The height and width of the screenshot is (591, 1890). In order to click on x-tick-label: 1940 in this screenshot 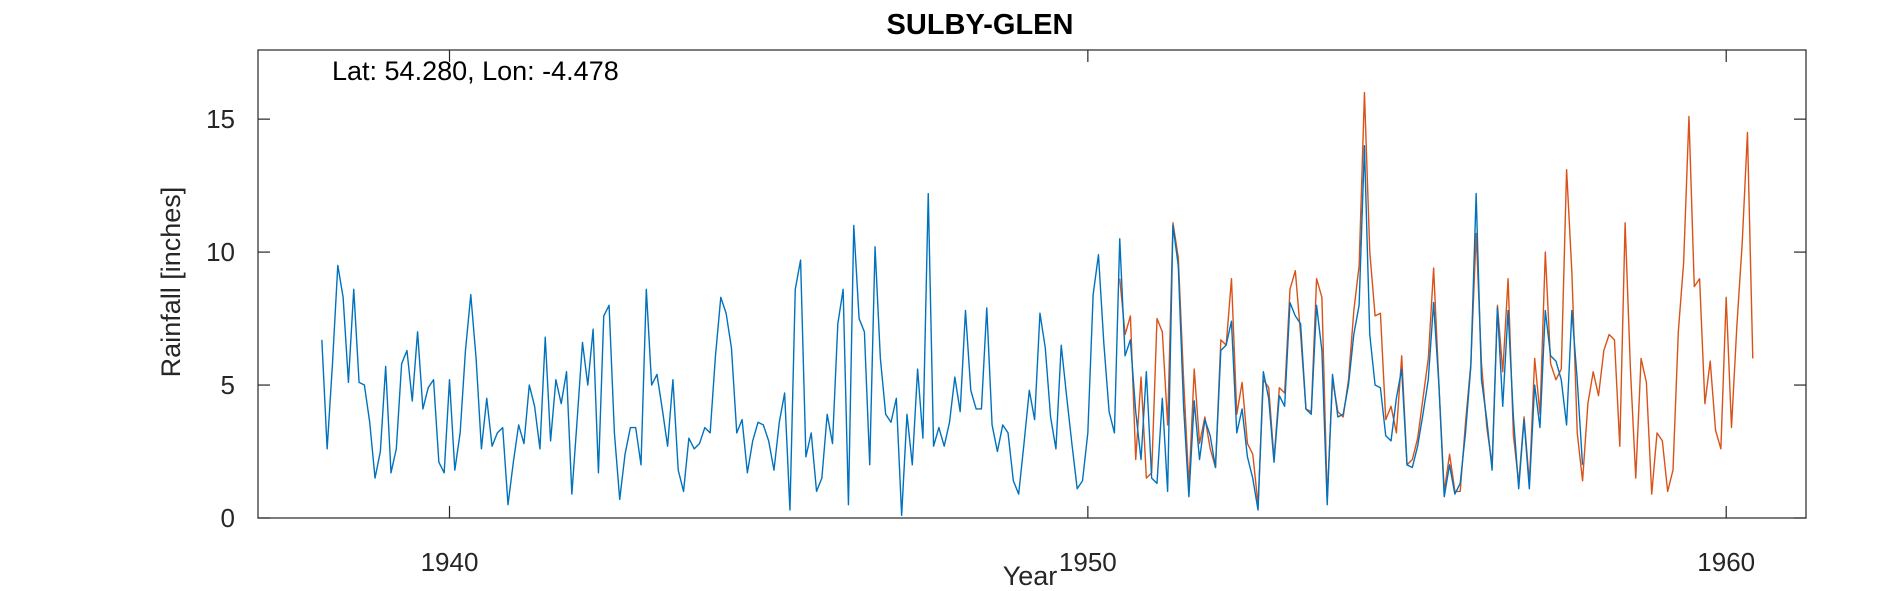, I will do `click(450, 562)`.